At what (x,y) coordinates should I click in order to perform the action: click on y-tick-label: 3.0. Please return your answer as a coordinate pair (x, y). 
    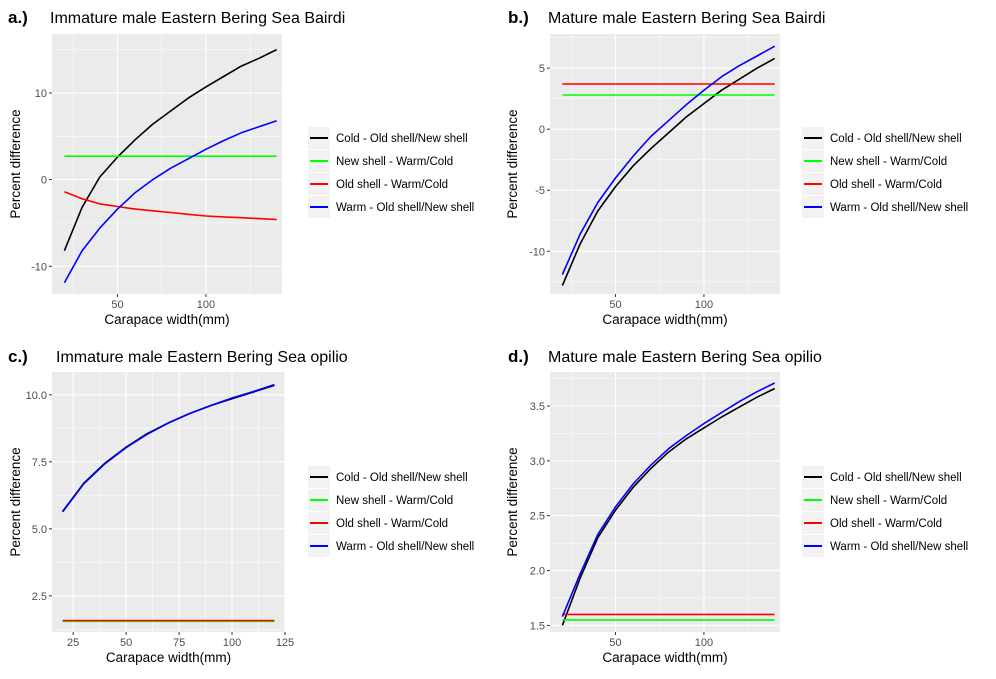
    Looking at the image, I should click on (537, 462).